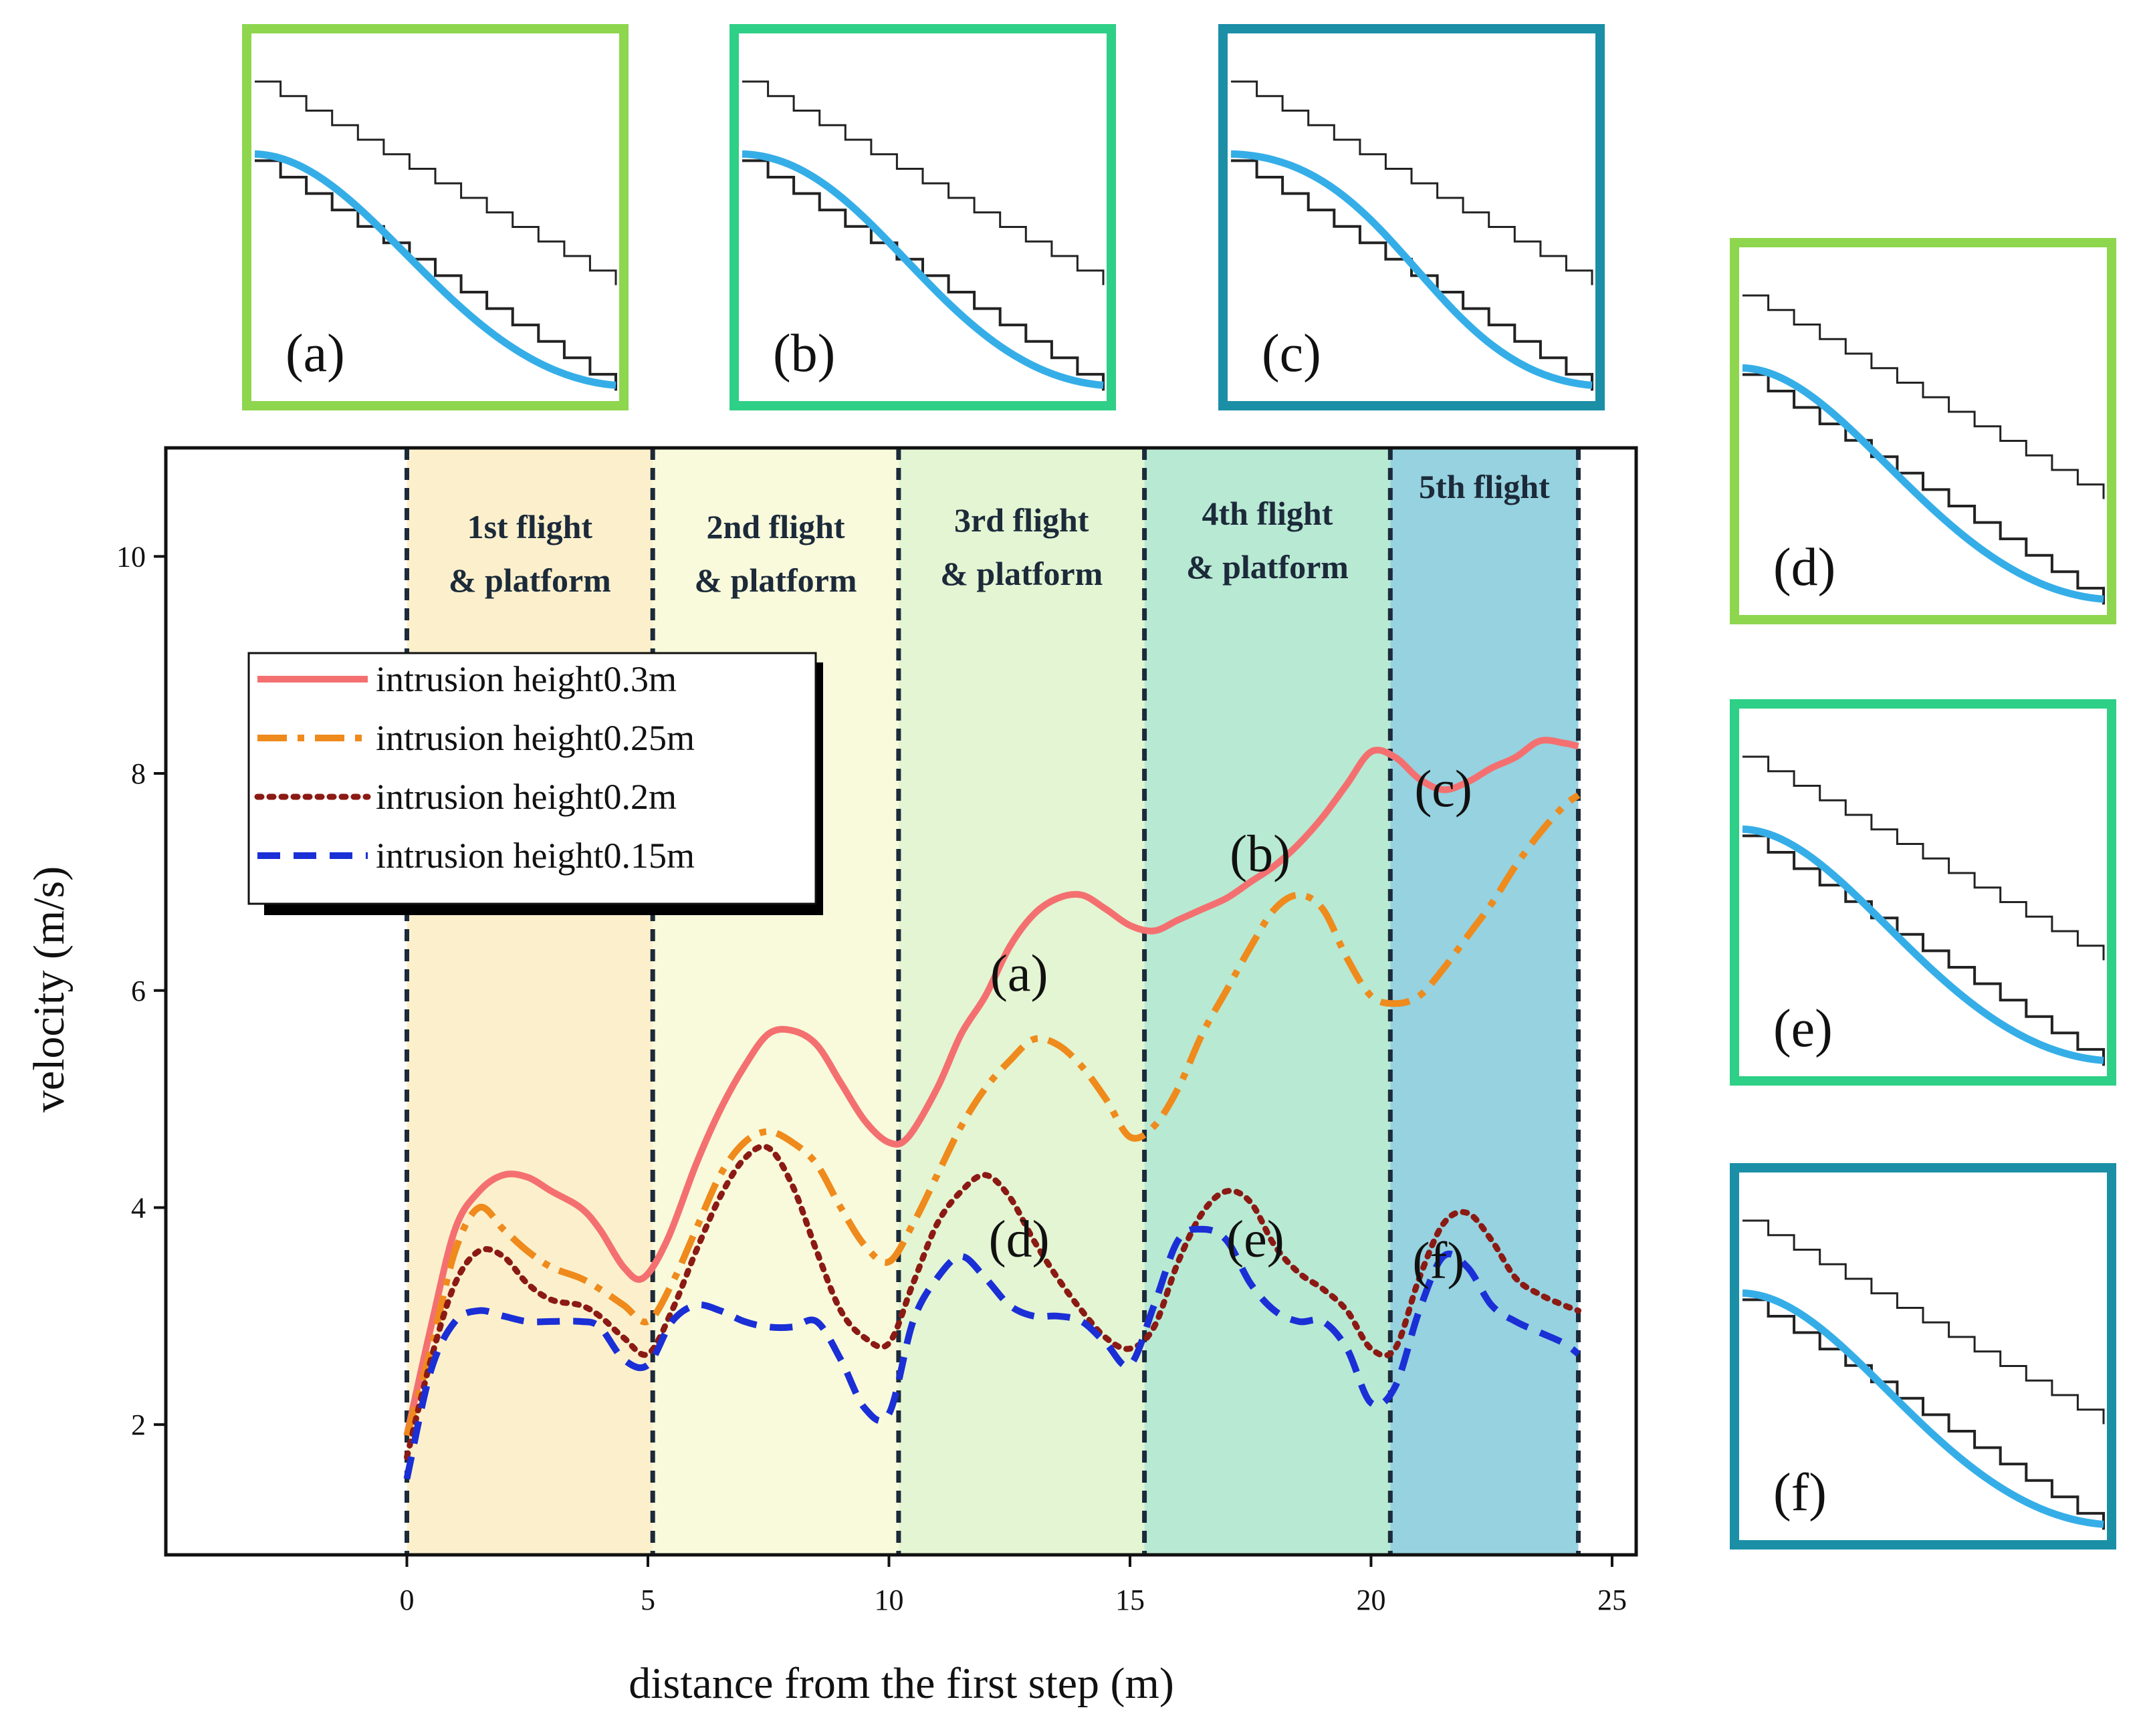  What do you see at coordinates (1267, 513) in the screenshot?
I see `band-label-4-line1: 4th flight` at bounding box center [1267, 513].